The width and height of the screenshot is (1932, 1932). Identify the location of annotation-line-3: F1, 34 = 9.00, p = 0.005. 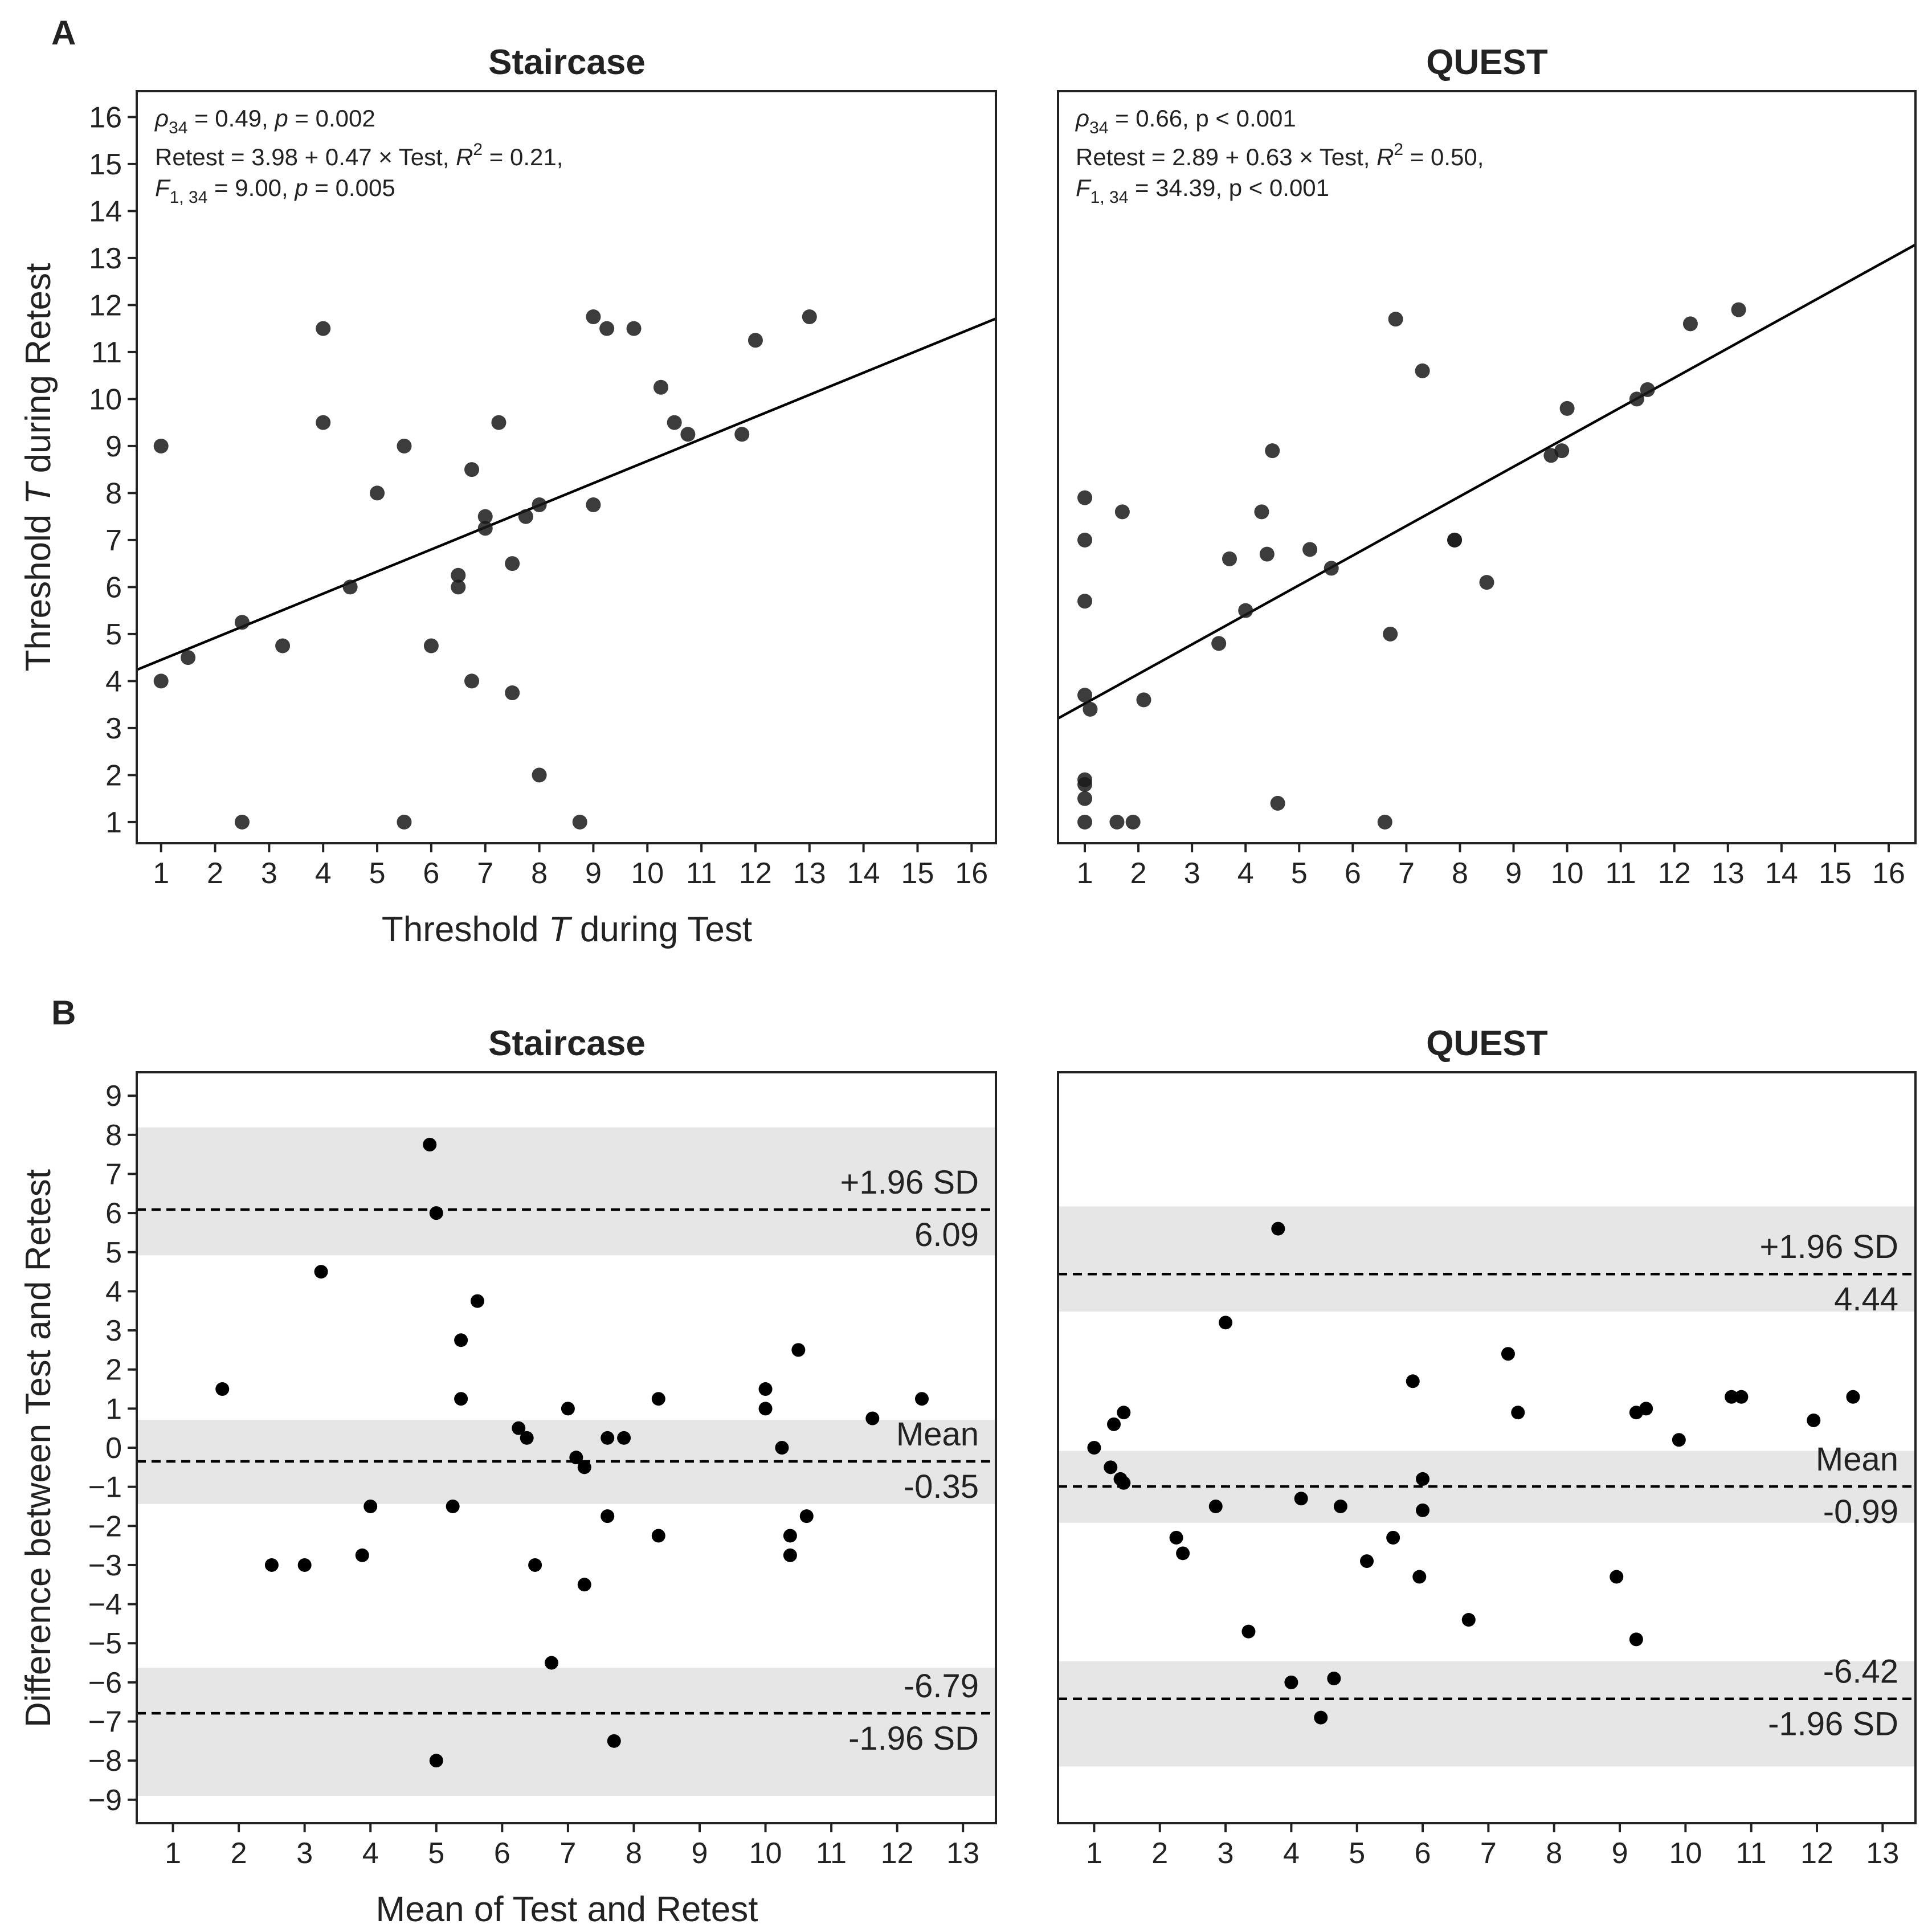
(275, 190).